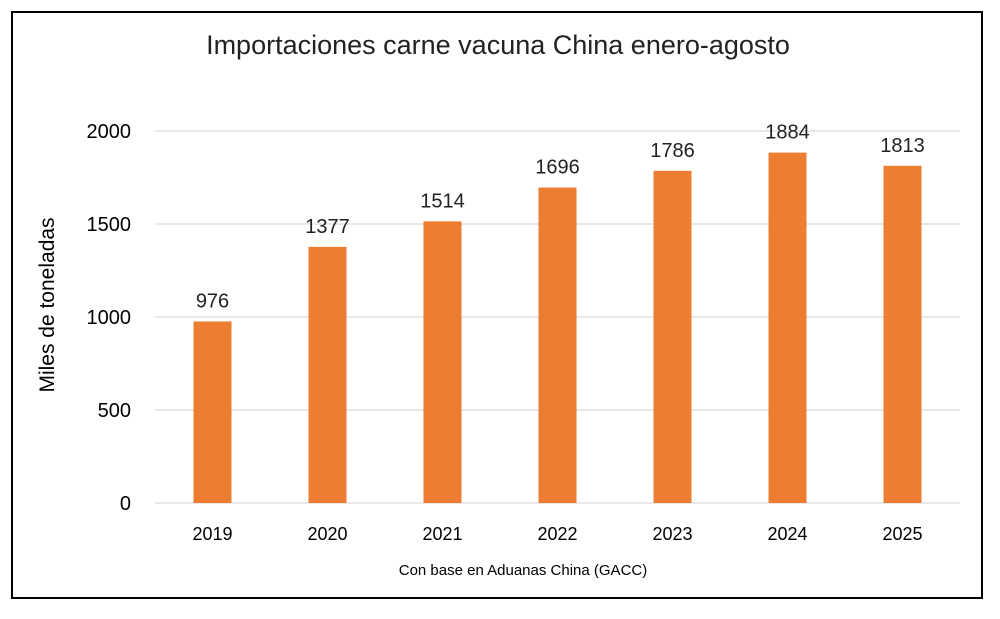  What do you see at coordinates (672, 534) in the screenshot?
I see `x-tick-label-2023: 2023` at bounding box center [672, 534].